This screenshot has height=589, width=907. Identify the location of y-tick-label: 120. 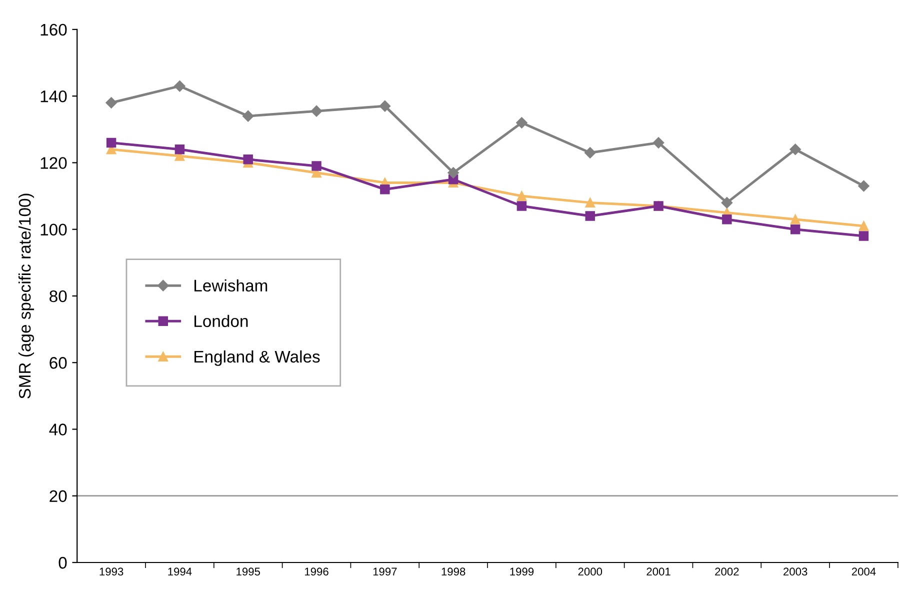
(53, 163).